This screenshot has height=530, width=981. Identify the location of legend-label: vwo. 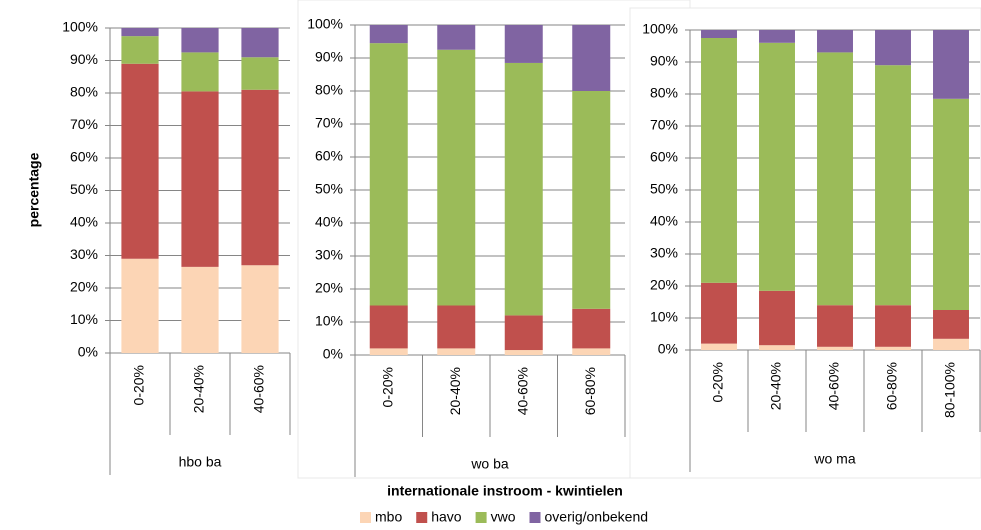
(503, 517).